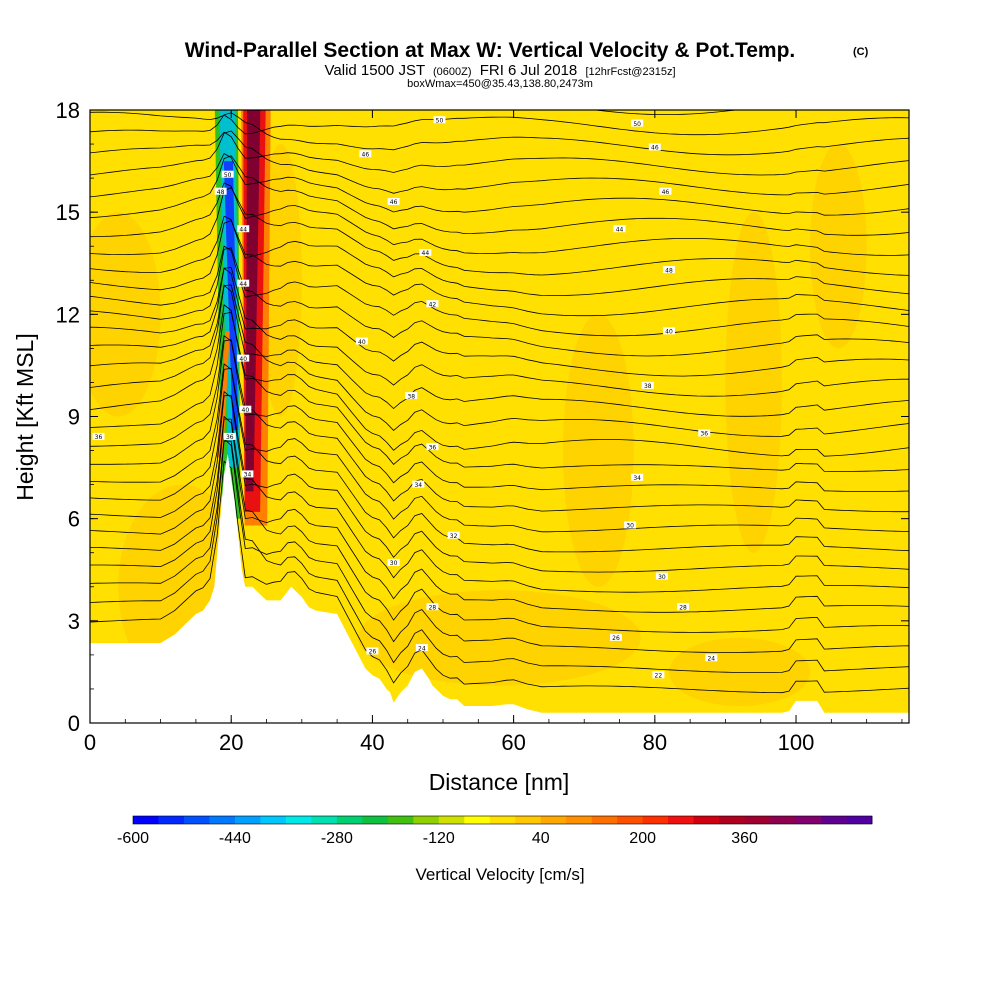 Image resolution: width=1000 pixels, height=1000 pixels. What do you see at coordinates (235, 838) in the screenshot?
I see `colorbar-tick-label: -440` at bounding box center [235, 838].